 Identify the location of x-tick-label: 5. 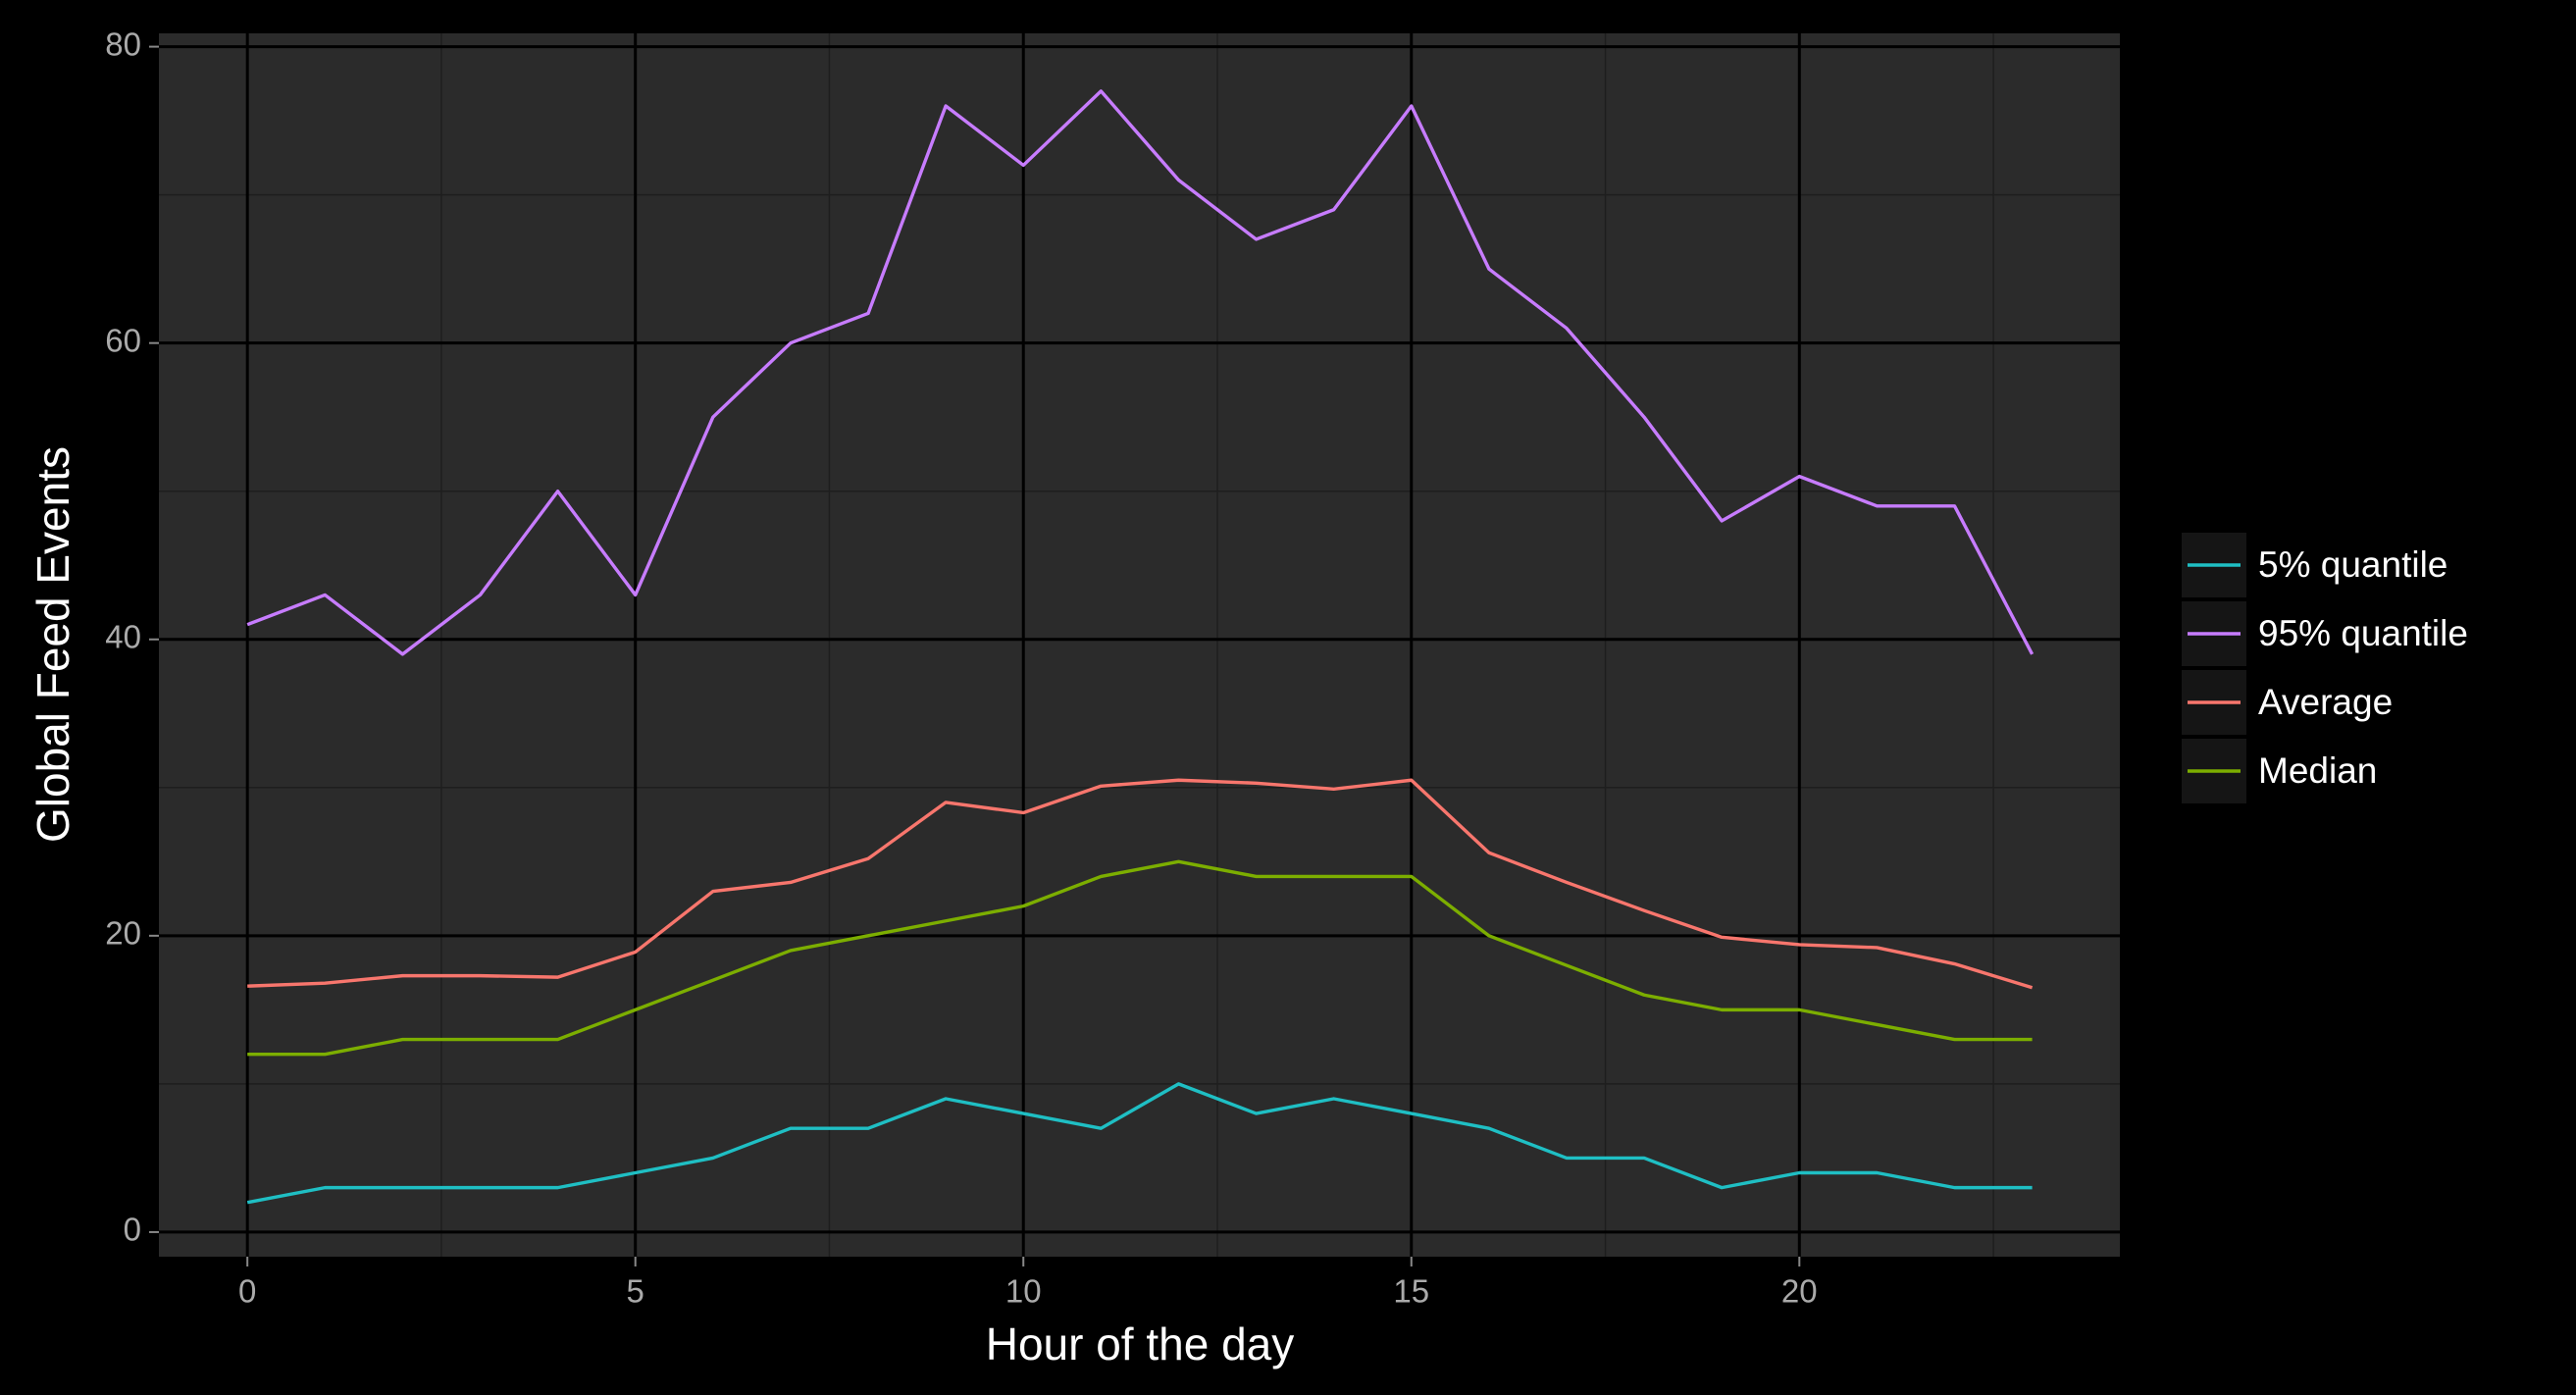
(635, 1291).